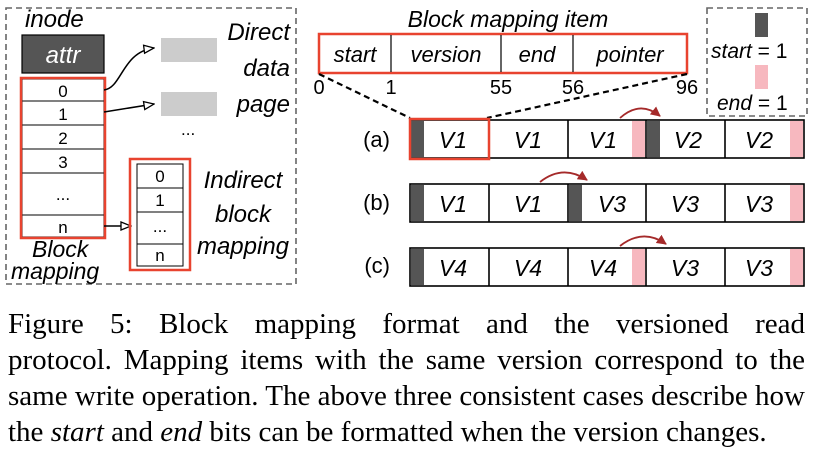  What do you see at coordinates (612, 204) in the screenshot?
I see `case-b-cell-3: V3` at bounding box center [612, 204].